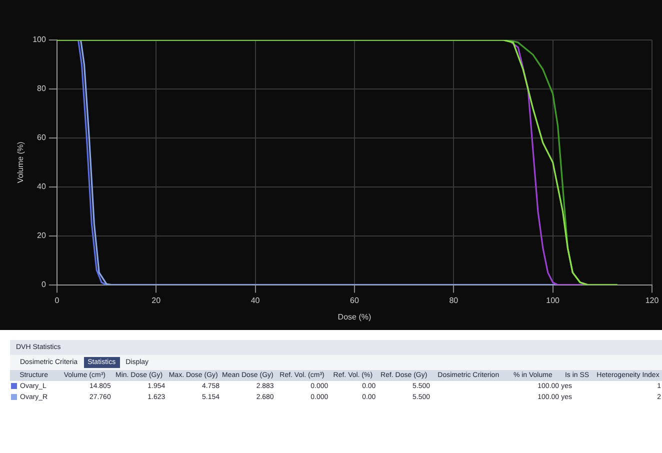 Image resolution: width=662 pixels, height=453 pixels. What do you see at coordinates (157, 300) in the screenshot?
I see `x-tick-label: 20` at bounding box center [157, 300].